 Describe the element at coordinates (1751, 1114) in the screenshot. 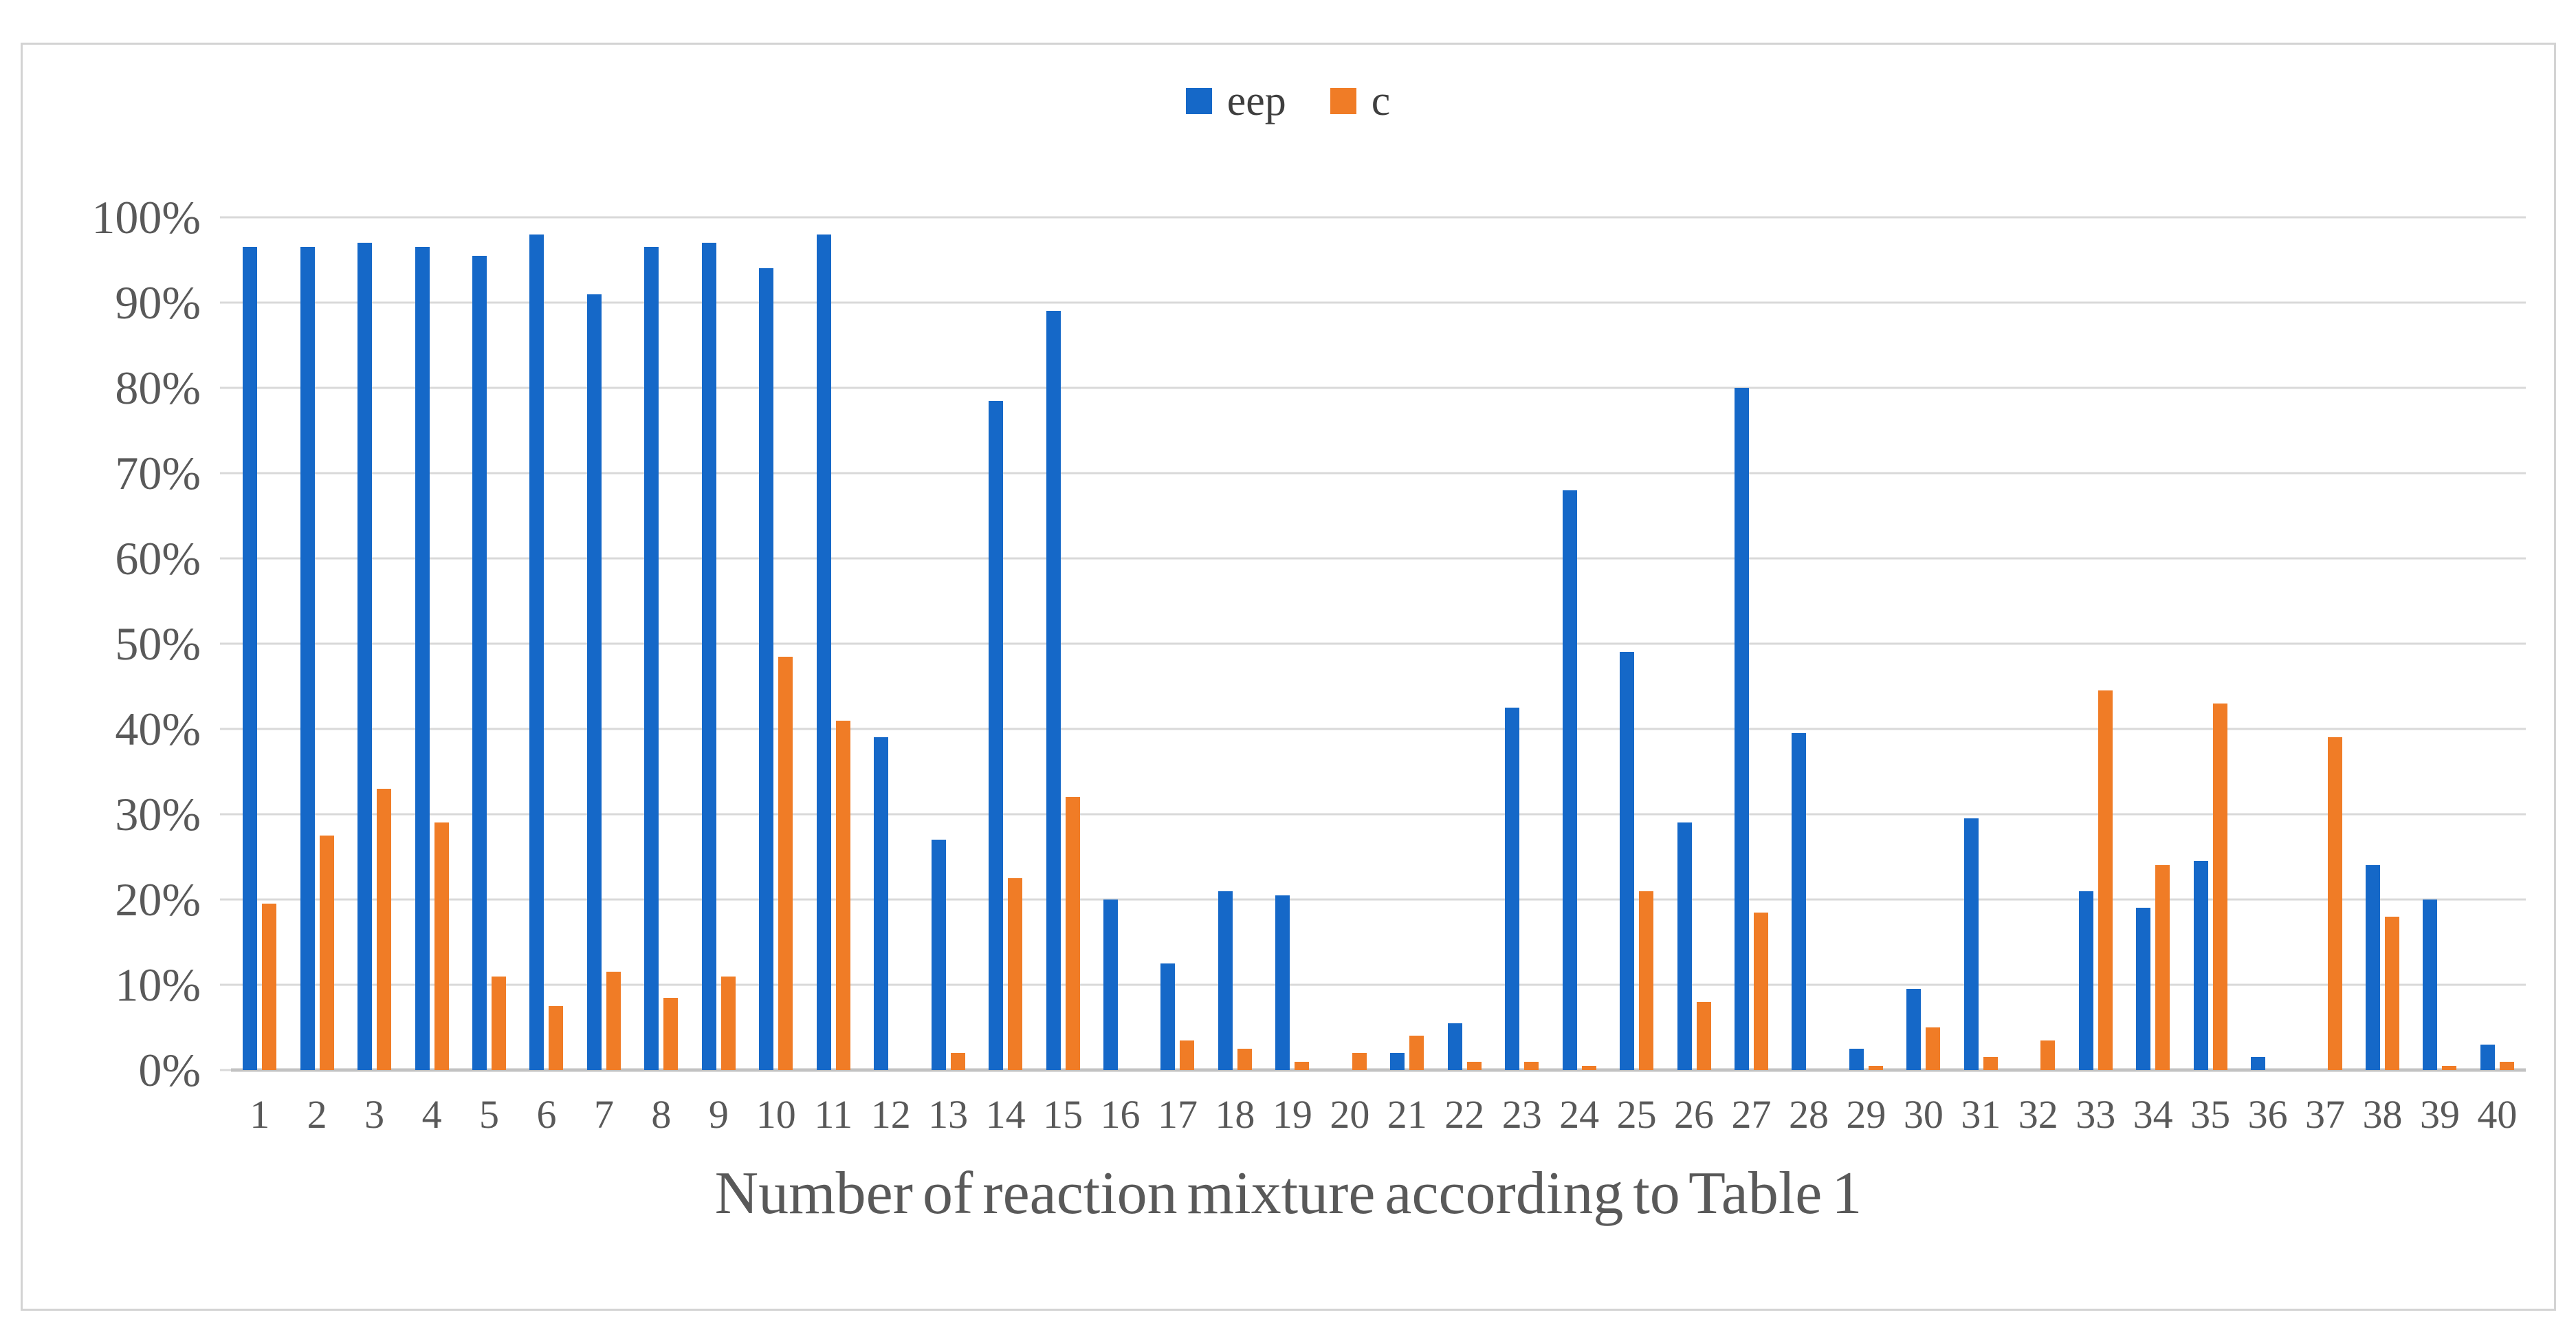

I see `x-tick-label: 27` at that location.